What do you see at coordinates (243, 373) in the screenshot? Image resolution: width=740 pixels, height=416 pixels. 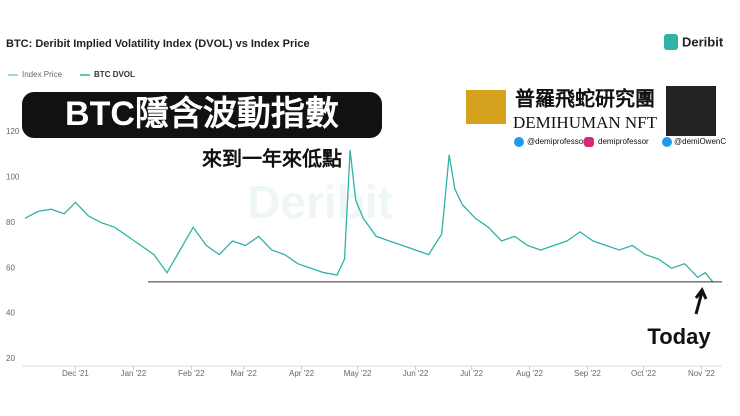 I see `x-tick-label: Mar '22` at bounding box center [243, 373].